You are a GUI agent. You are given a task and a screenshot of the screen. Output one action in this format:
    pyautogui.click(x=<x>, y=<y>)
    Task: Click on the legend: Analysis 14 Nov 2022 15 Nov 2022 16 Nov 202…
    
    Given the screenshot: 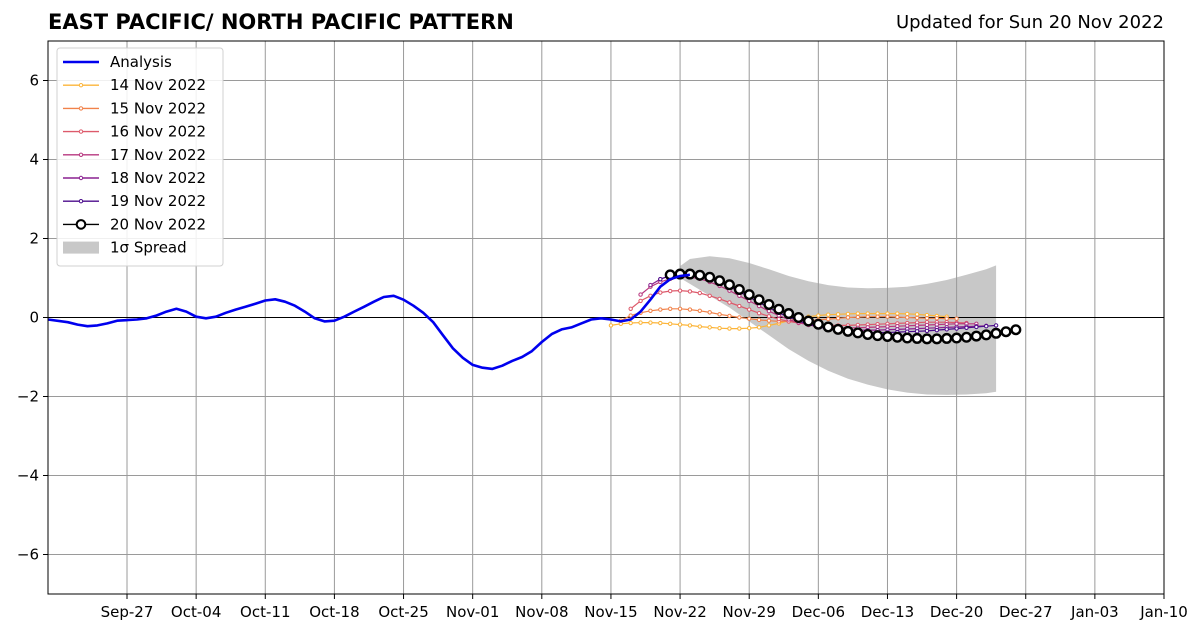 What is the action you would take?
    pyautogui.click(x=140, y=157)
    